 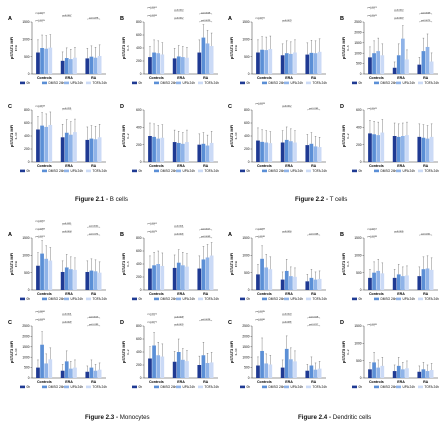 I want to click on y-axis-label: pSTAT1 MFI, so click(x=11, y=48).